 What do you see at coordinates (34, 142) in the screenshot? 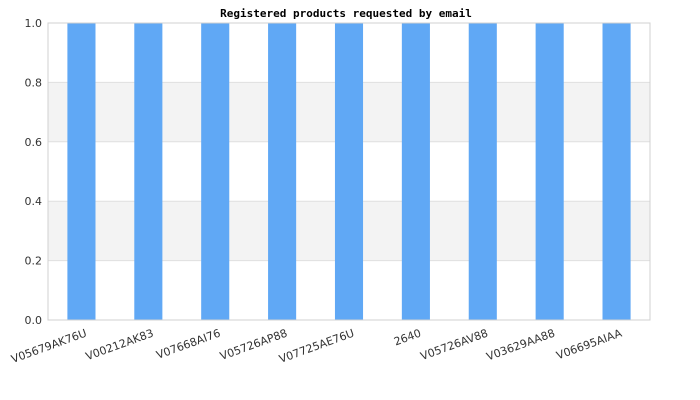
I see `y-tick-label: 0.6` at bounding box center [34, 142].